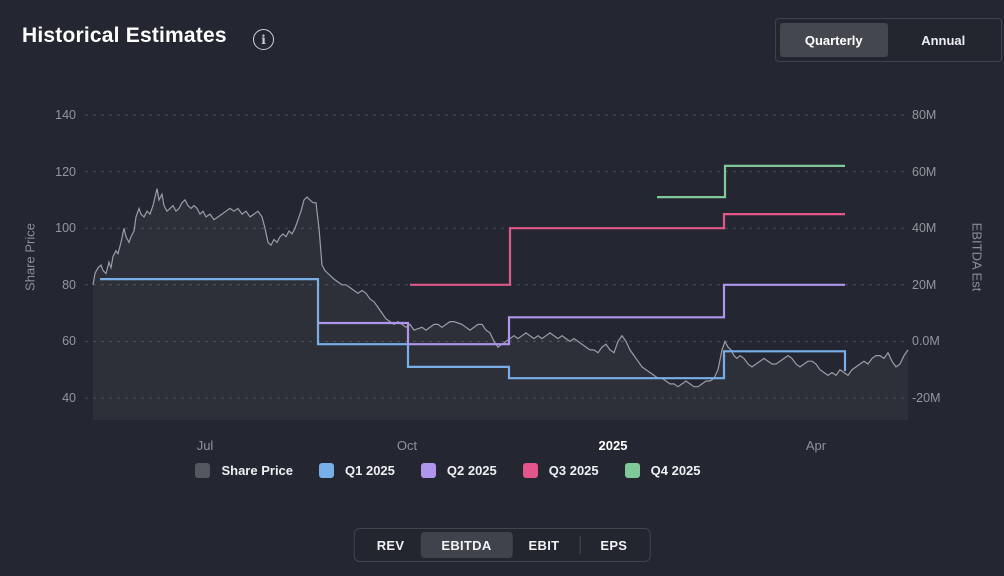  I want to click on legend-item-share-price: Share Price, so click(244, 470).